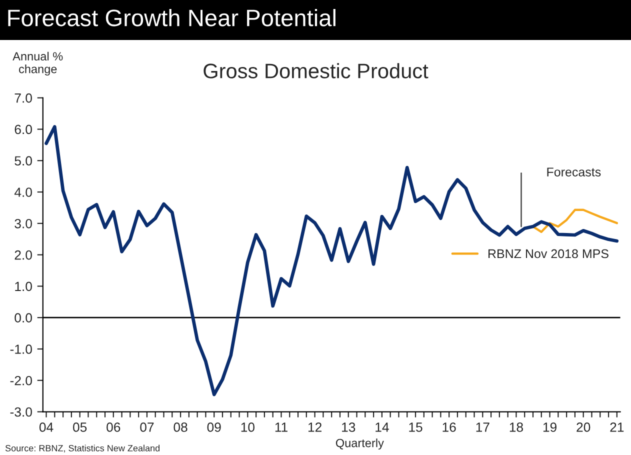  What do you see at coordinates (172, 17) in the screenshot?
I see `chart-title: Forecast Growth Near Potential` at bounding box center [172, 17].